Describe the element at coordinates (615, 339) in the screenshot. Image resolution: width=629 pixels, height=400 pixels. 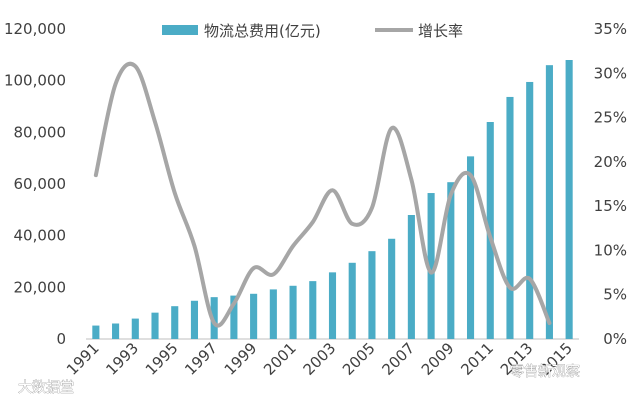
I see `right-tick-label: 0%` at that location.